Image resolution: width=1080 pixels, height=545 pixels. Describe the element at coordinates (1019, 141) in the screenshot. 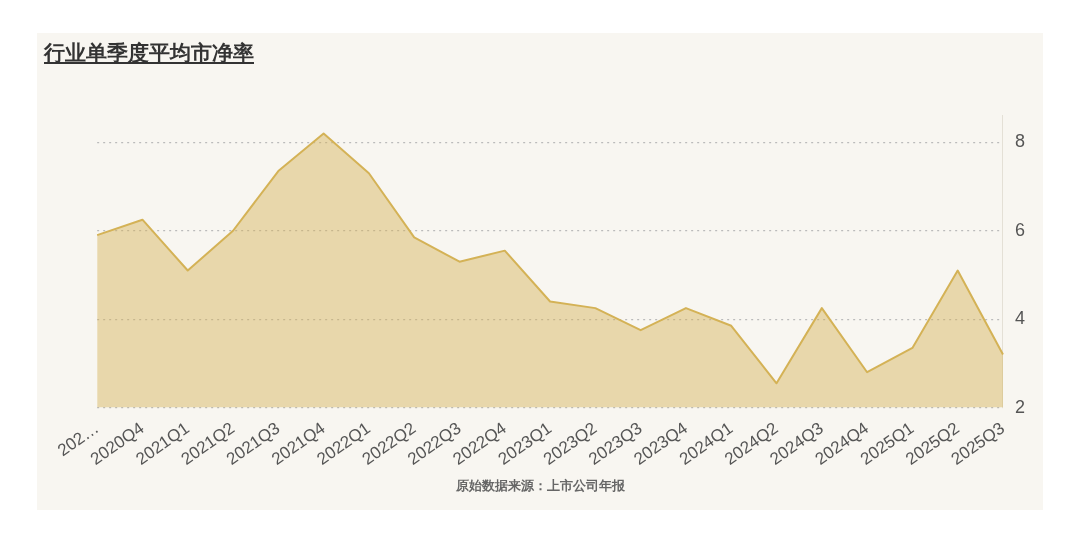

I see `y-tick-label: 8` at that location.